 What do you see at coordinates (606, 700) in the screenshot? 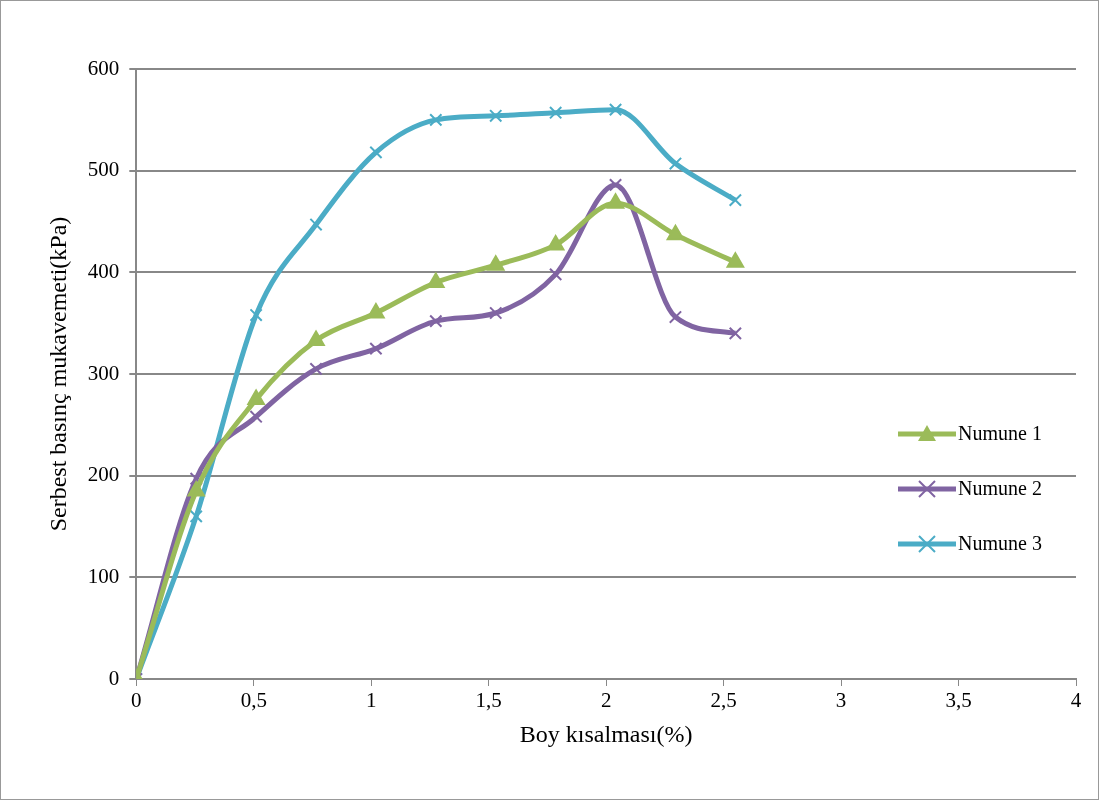
I see `x-tick-label: 2` at bounding box center [606, 700].